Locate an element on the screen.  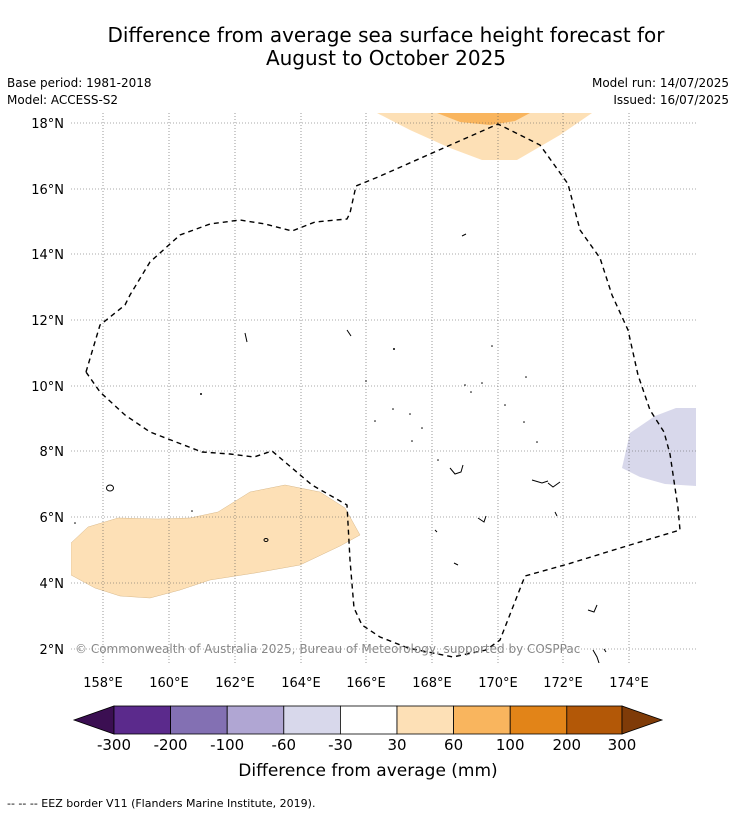
lon-label: 162°E is located at coordinates (235, 683).